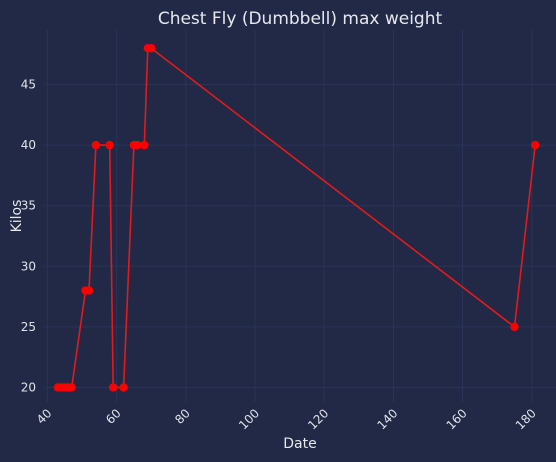 This screenshot has height=462, width=556. What do you see at coordinates (28, 387) in the screenshot?
I see `y-tick-label: 20` at bounding box center [28, 387].